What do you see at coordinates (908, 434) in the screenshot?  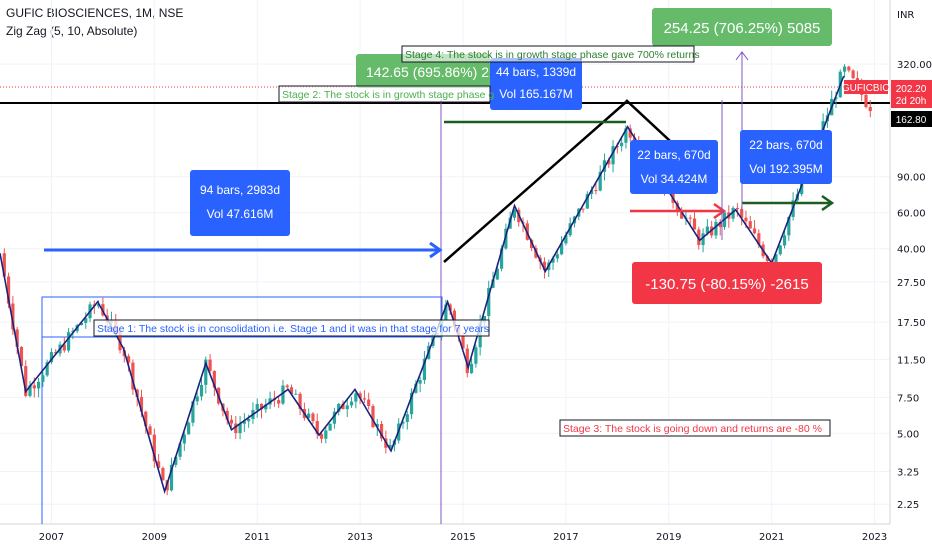 I see `y-tick-label: 5.00` at bounding box center [908, 434].